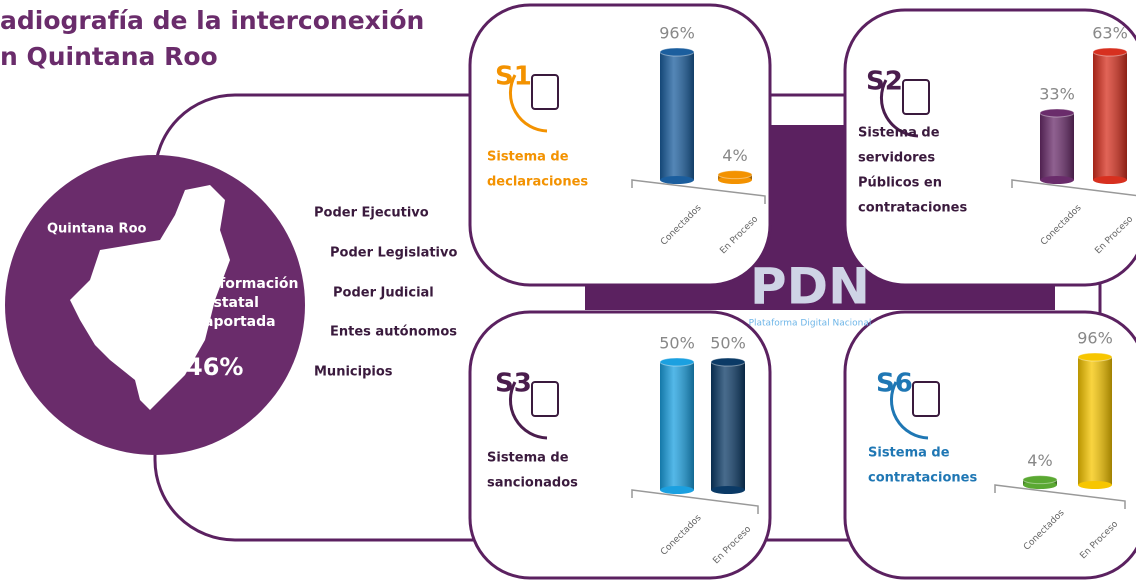  What do you see at coordinates (109, 56) in the screenshot?
I see `title-line: n Quintana Roo` at bounding box center [109, 56].